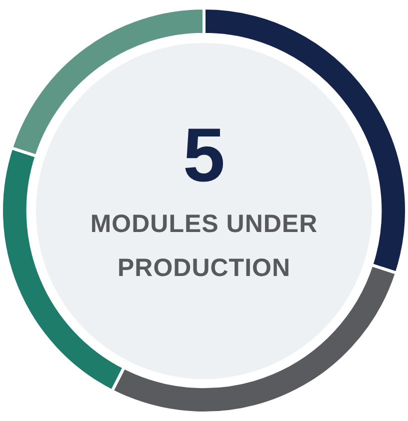 Image resolution: width=408 pixels, height=421 pixels. I want to click on text: 5, so click(204, 155).